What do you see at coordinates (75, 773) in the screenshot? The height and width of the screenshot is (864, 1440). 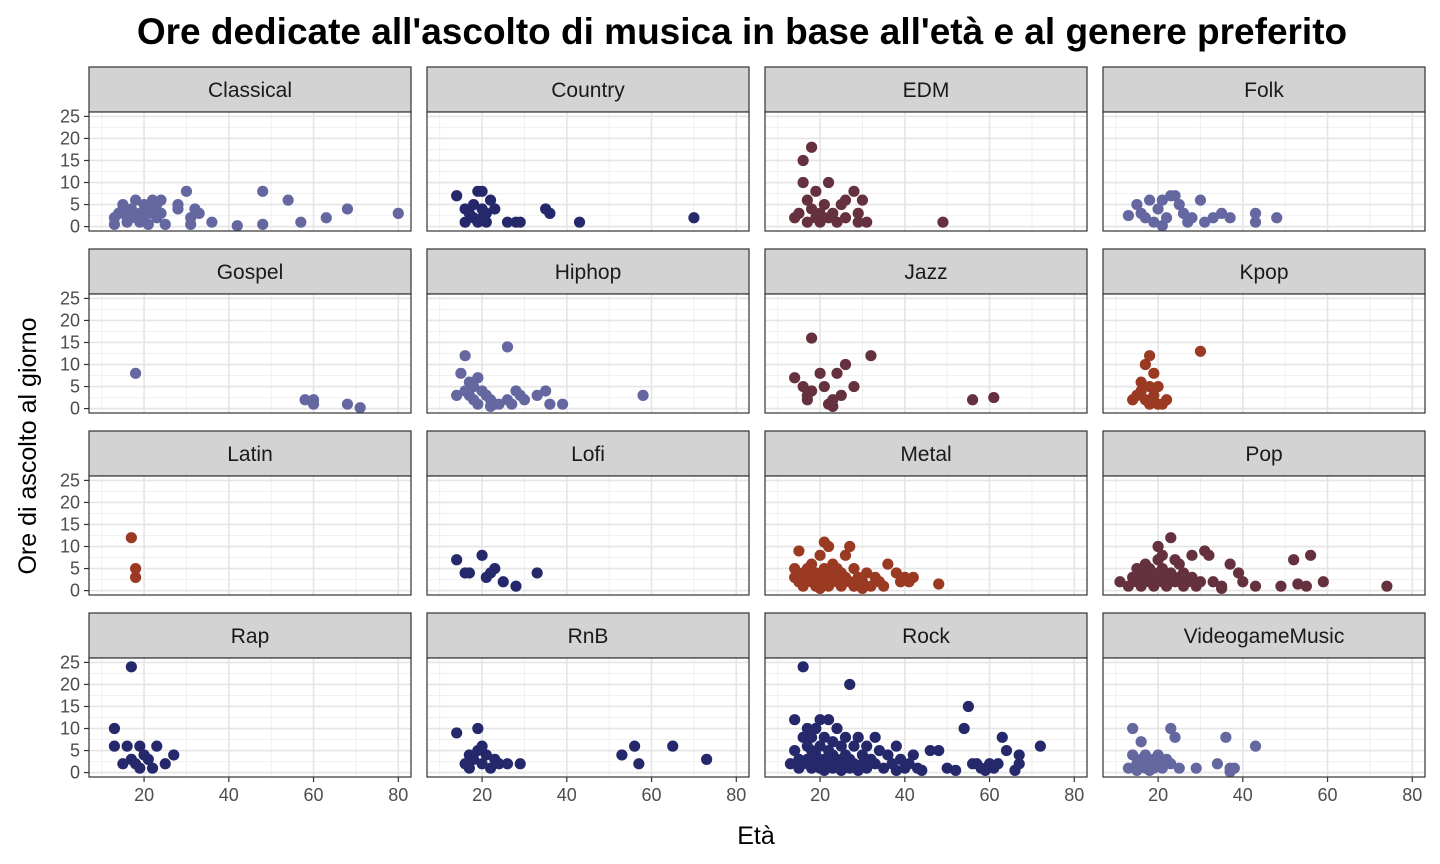 I see `y-tick-label: 0` at bounding box center [75, 773].